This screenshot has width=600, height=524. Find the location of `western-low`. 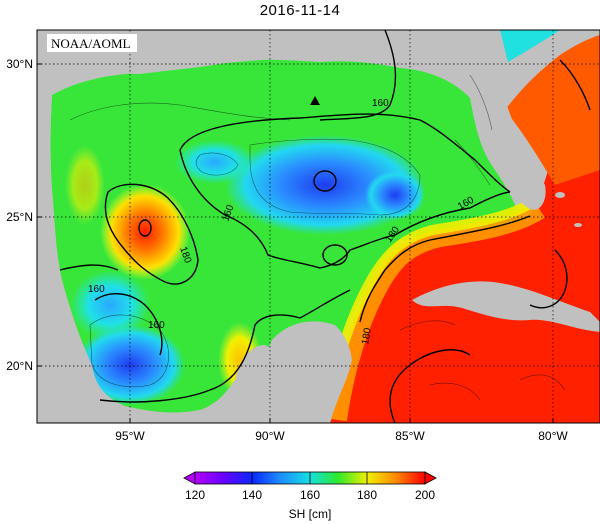

western-low is located at coordinates (215, 162).